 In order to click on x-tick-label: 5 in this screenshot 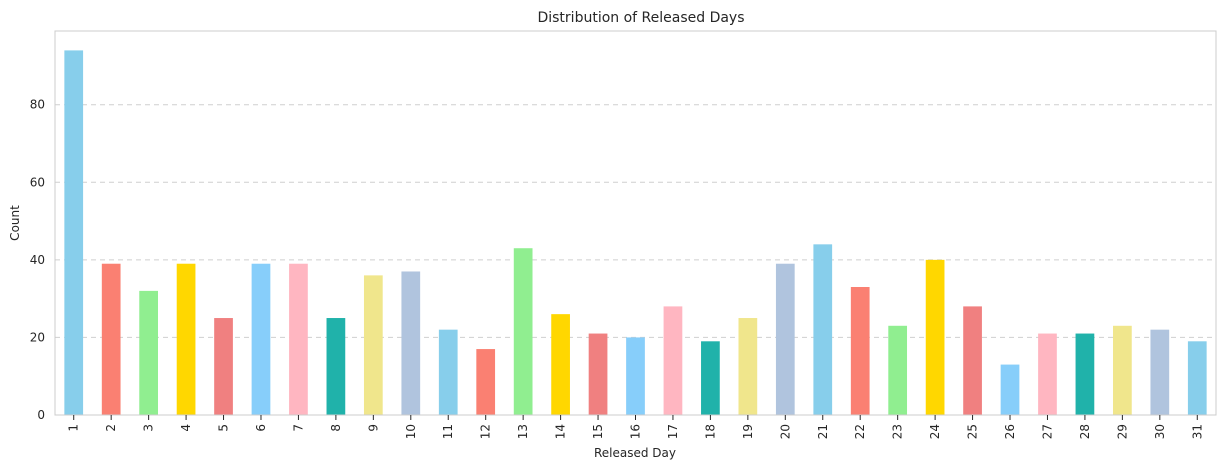, I will do `click(224, 428)`.